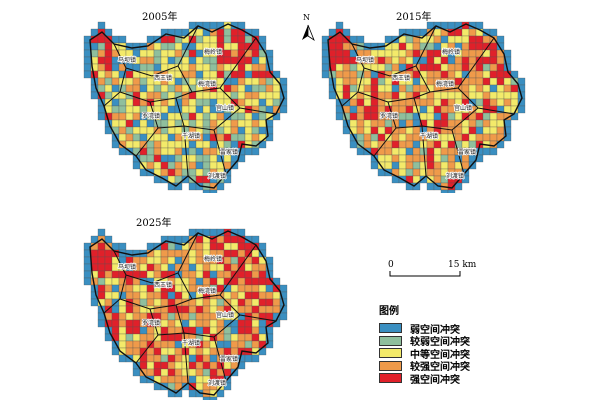  Describe the element at coordinates (435, 330) in the screenshot. I see `legend-label: 弱空间冲突` at that location.